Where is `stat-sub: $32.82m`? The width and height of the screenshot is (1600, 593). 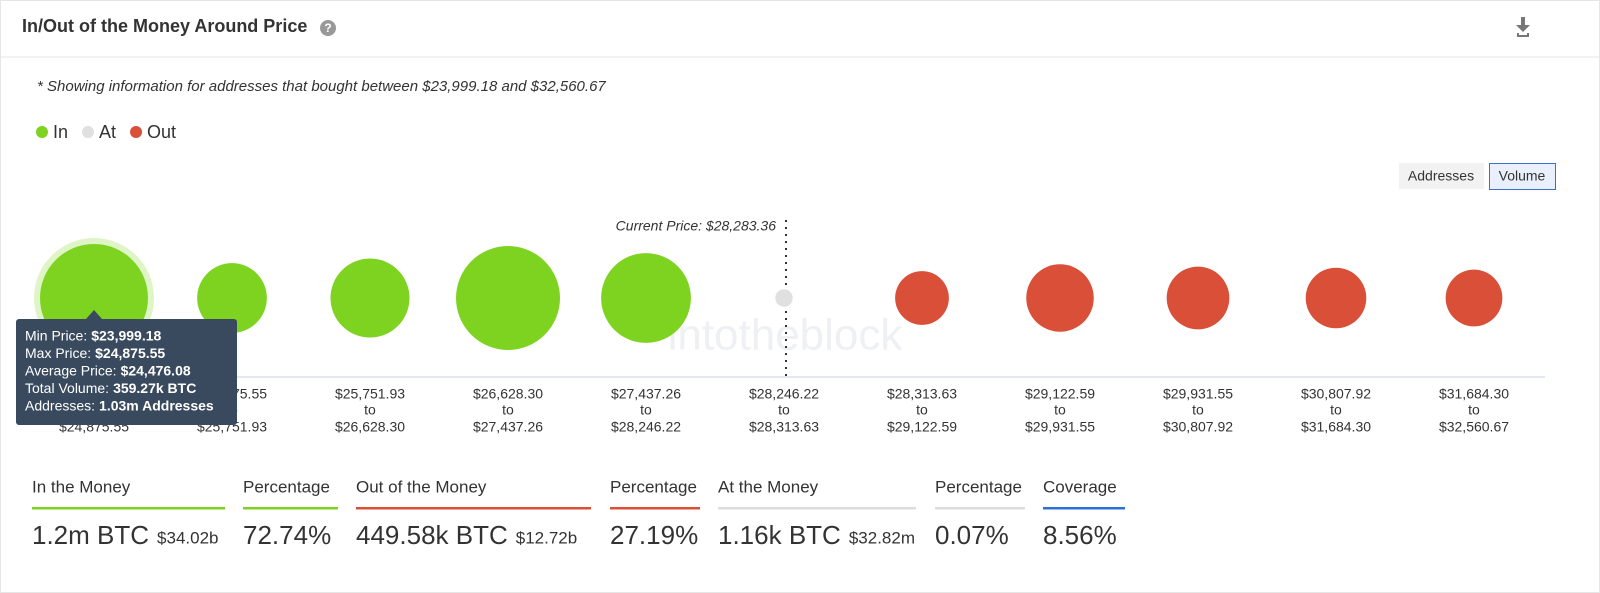 stat-sub: $32.82m is located at coordinates (882, 537).